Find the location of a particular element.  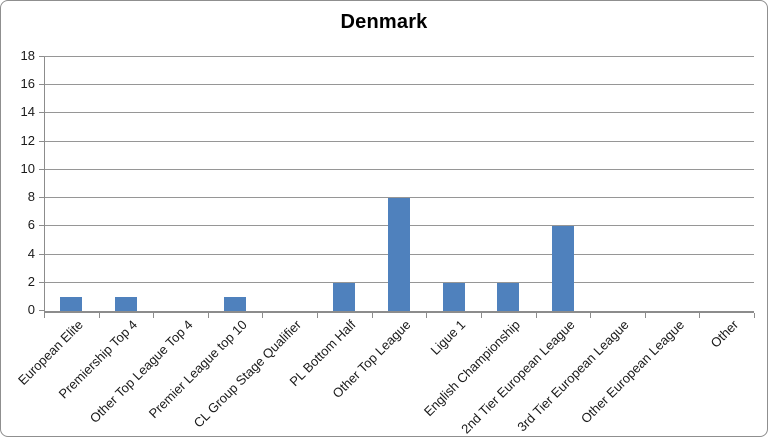

y-axis-label: 12 is located at coordinates (27, 140).